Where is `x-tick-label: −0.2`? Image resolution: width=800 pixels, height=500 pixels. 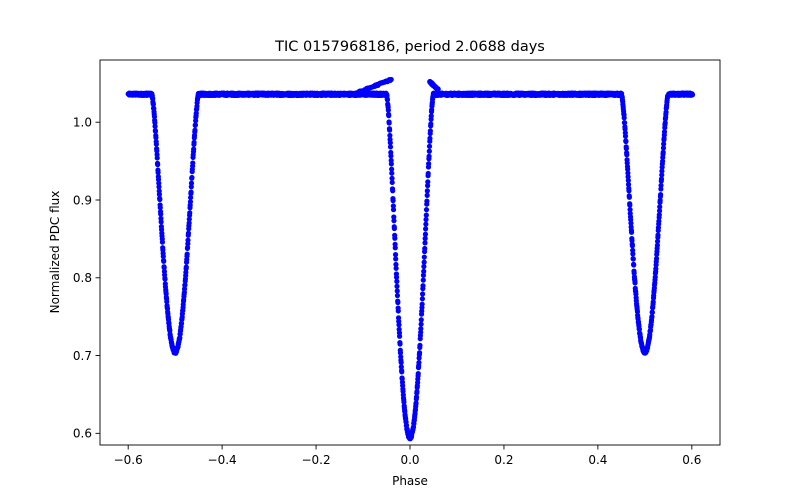
x-tick-label: −0.2 is located at coordinates (315, 460).